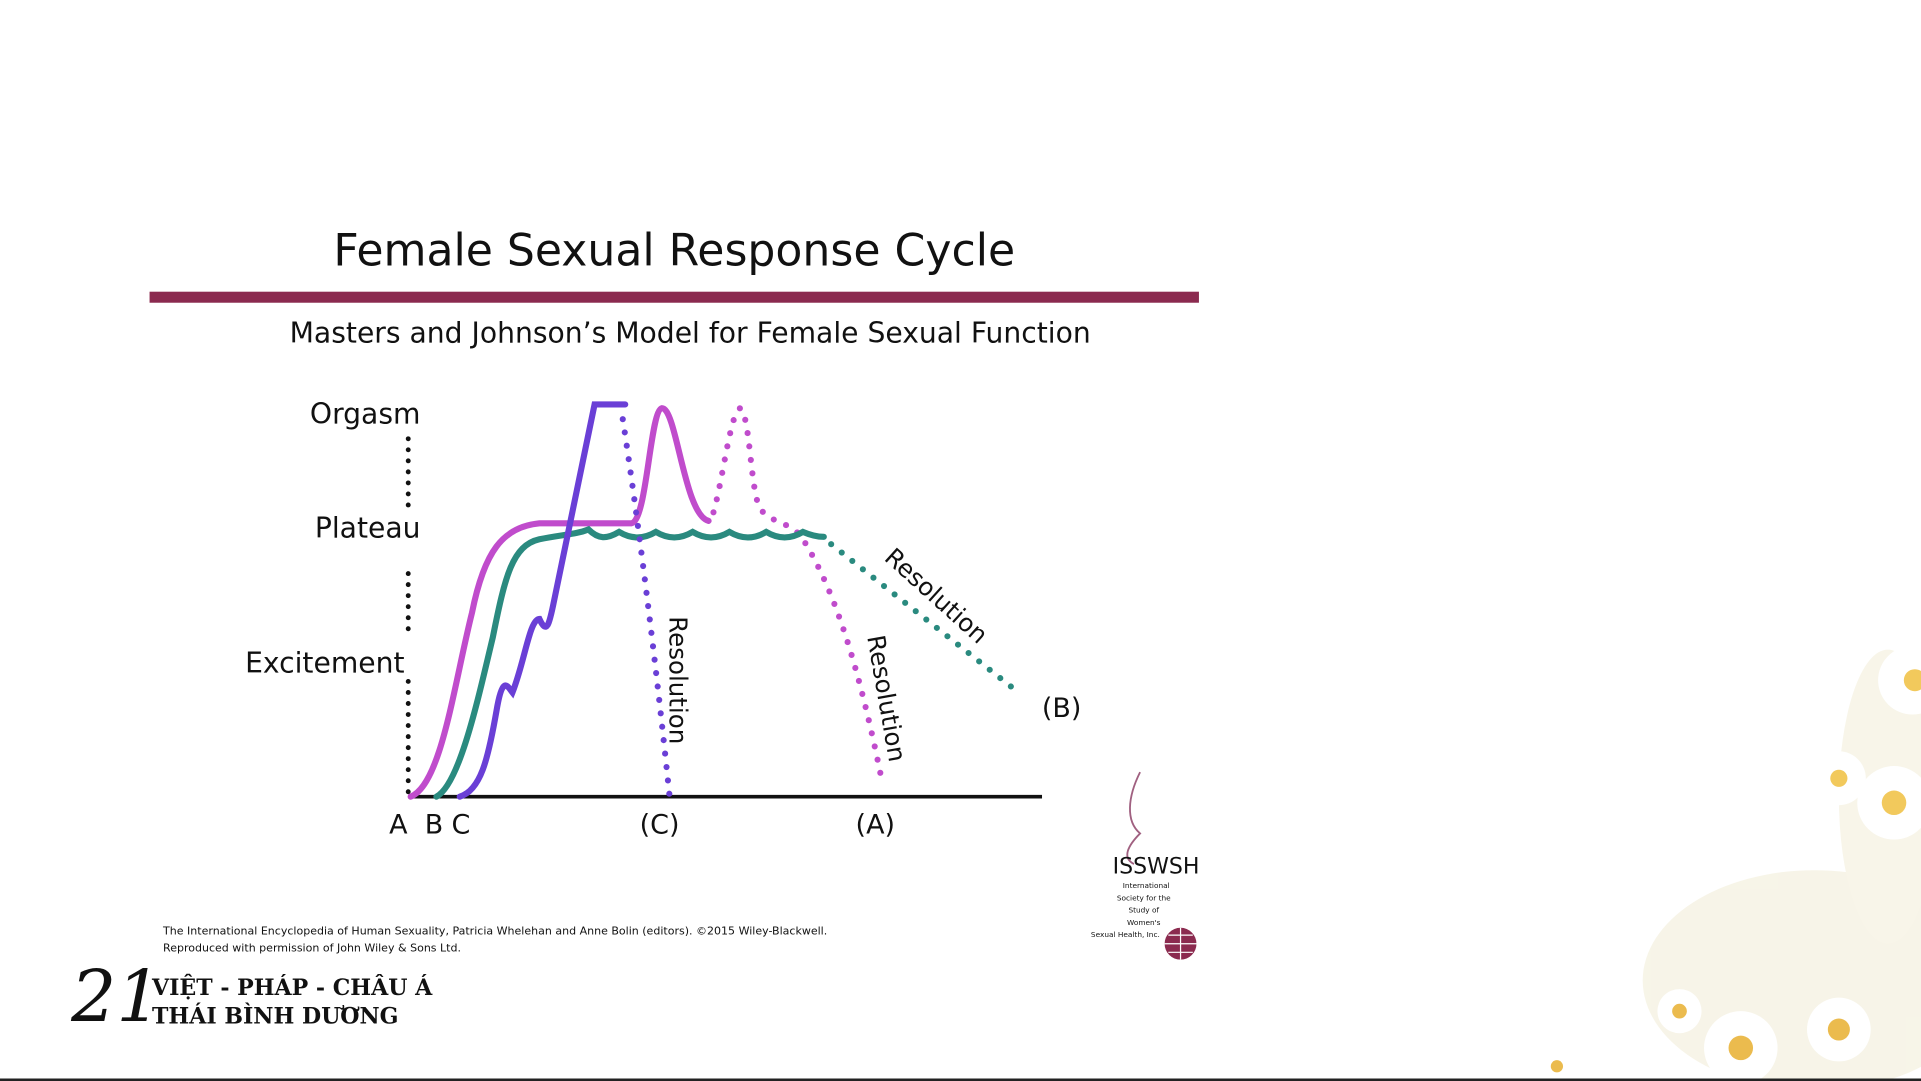  Describe the element at coordinates (674, 297) in the screenshot. I see `title-bar` at that location.